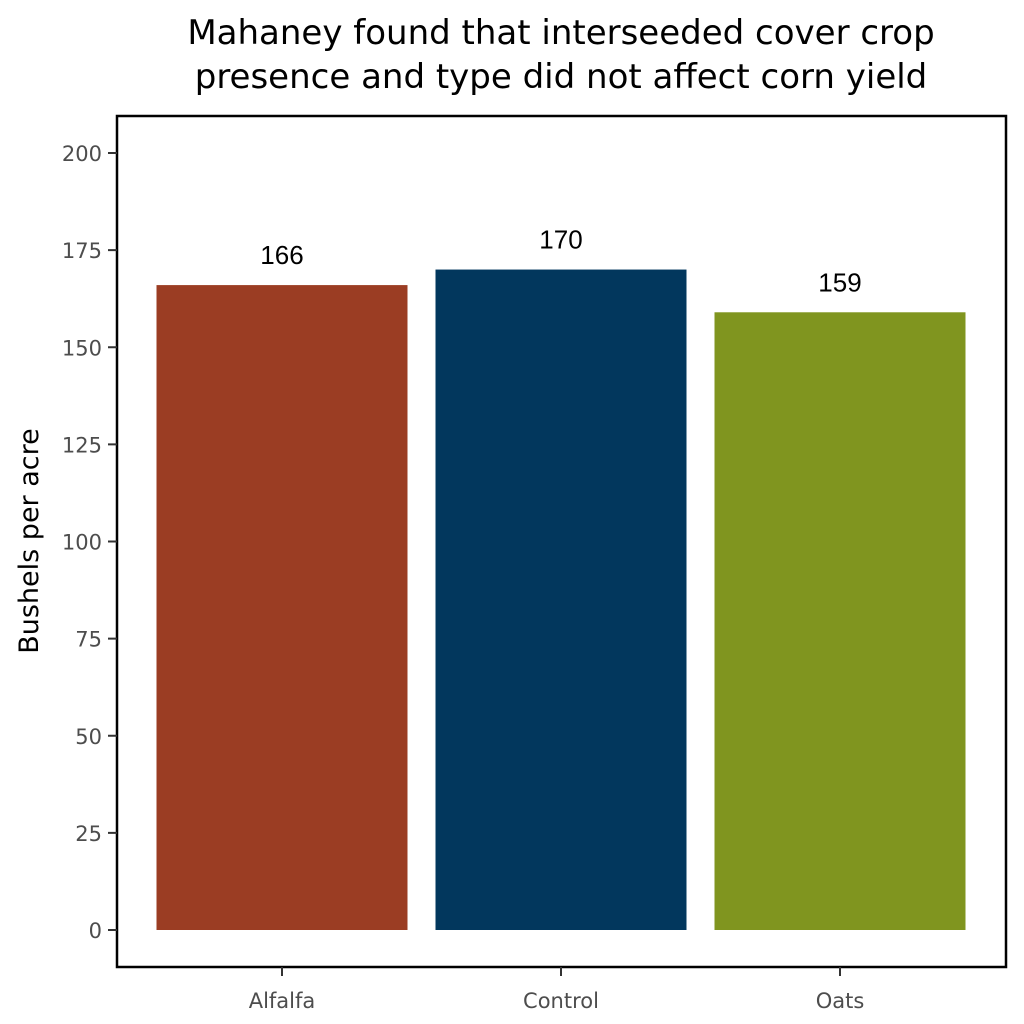 The width and height of the screenshot is (1024, 1024). I want to click on y-tick-label-75: 75, so click(88, 640).